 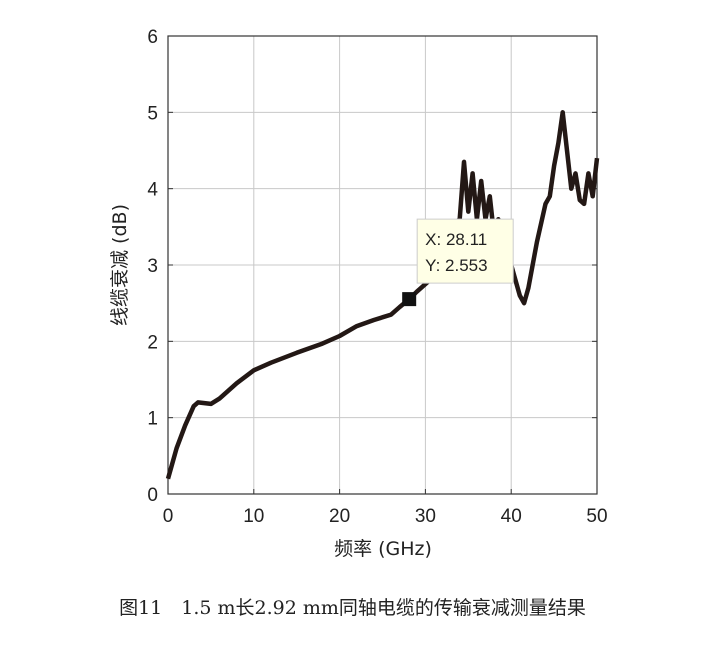 What do you see at coordinates (425, 516) in the screenshot?
I see `x-tick-label: 30` at bounding box center [425, 516].